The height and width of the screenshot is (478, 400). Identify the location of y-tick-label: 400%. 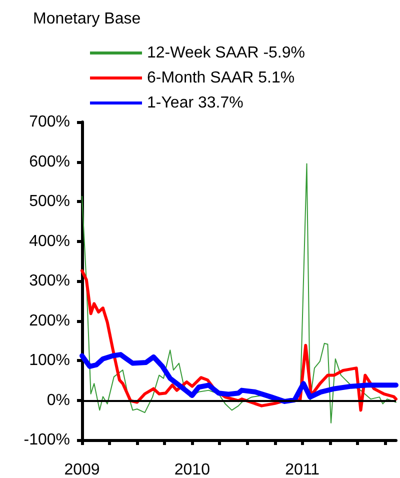
(49, 241).